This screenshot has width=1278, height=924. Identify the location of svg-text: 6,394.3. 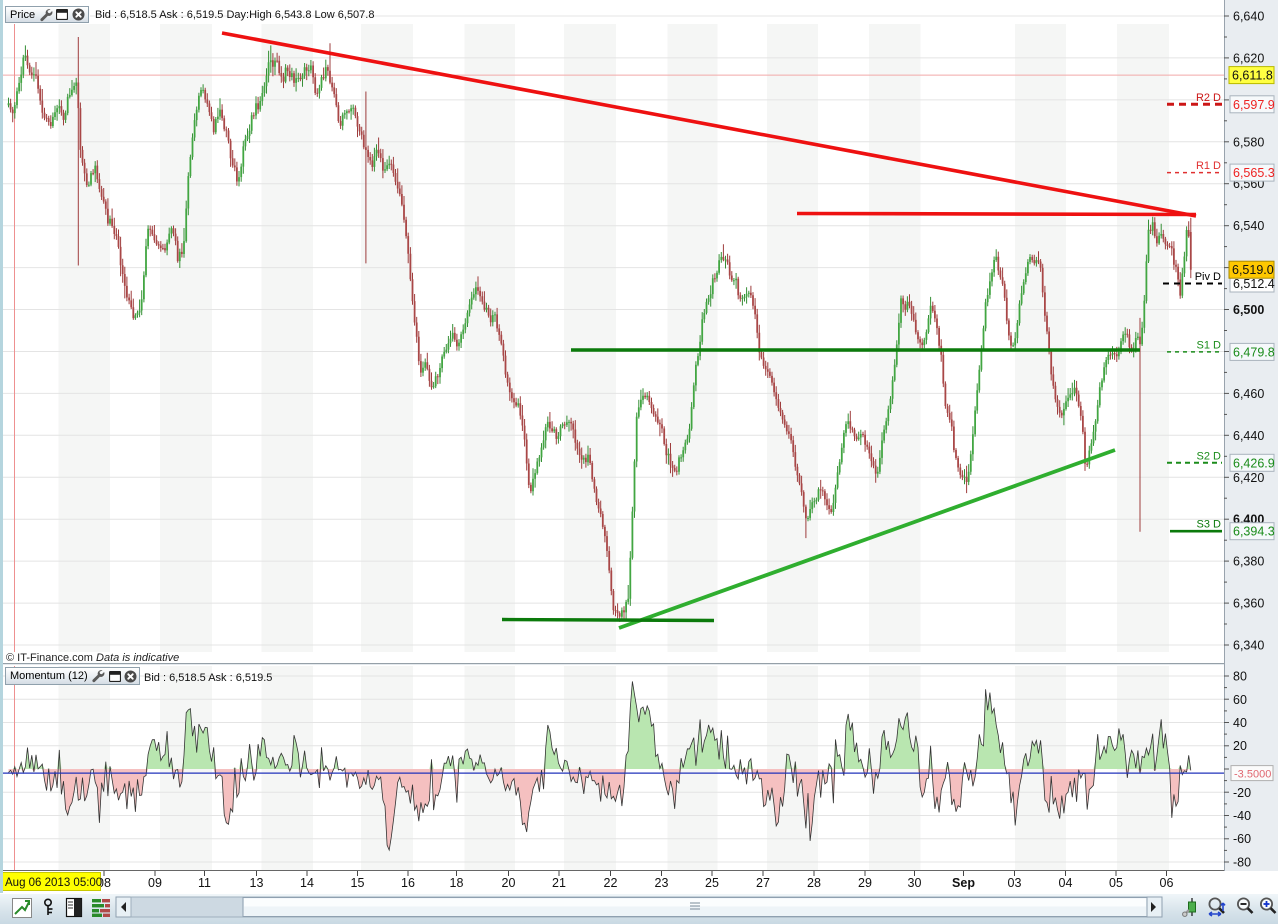
(1254, 532).